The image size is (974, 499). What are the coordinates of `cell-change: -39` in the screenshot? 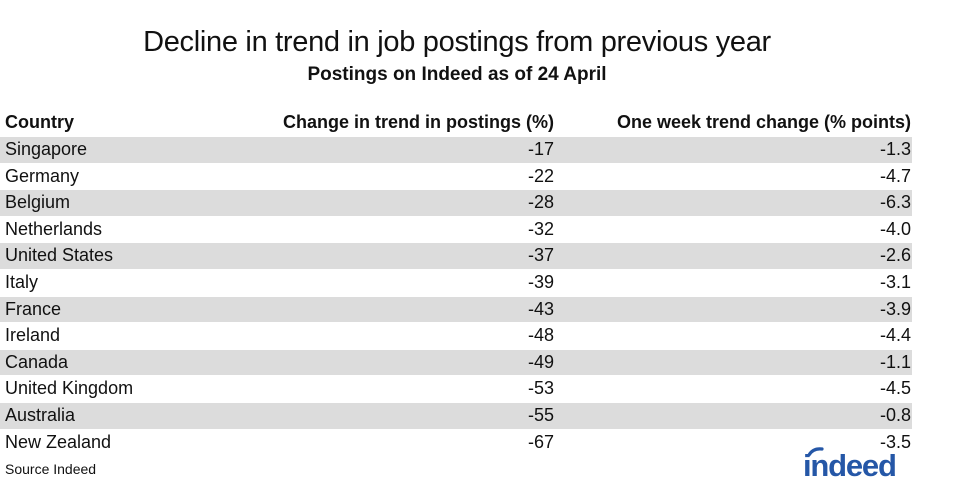 It's located at (392, 282).